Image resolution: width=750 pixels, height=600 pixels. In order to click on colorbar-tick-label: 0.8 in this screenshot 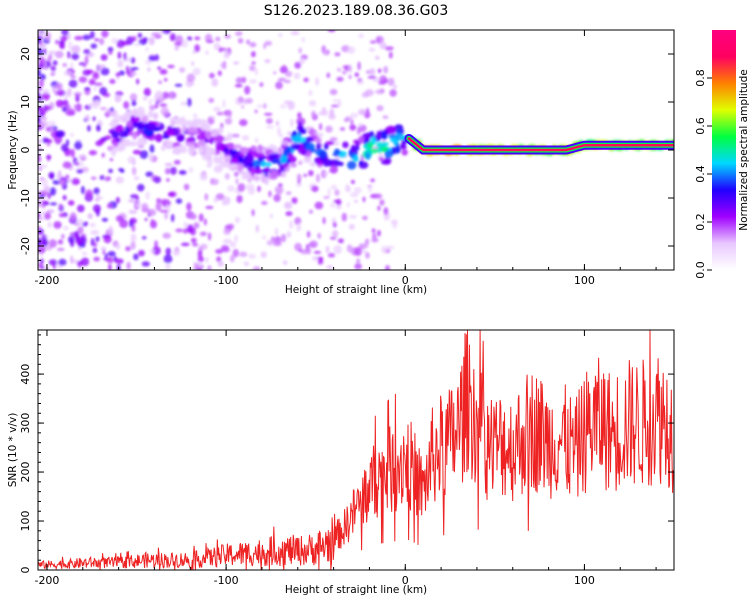, I will do `click(700, 78)`.